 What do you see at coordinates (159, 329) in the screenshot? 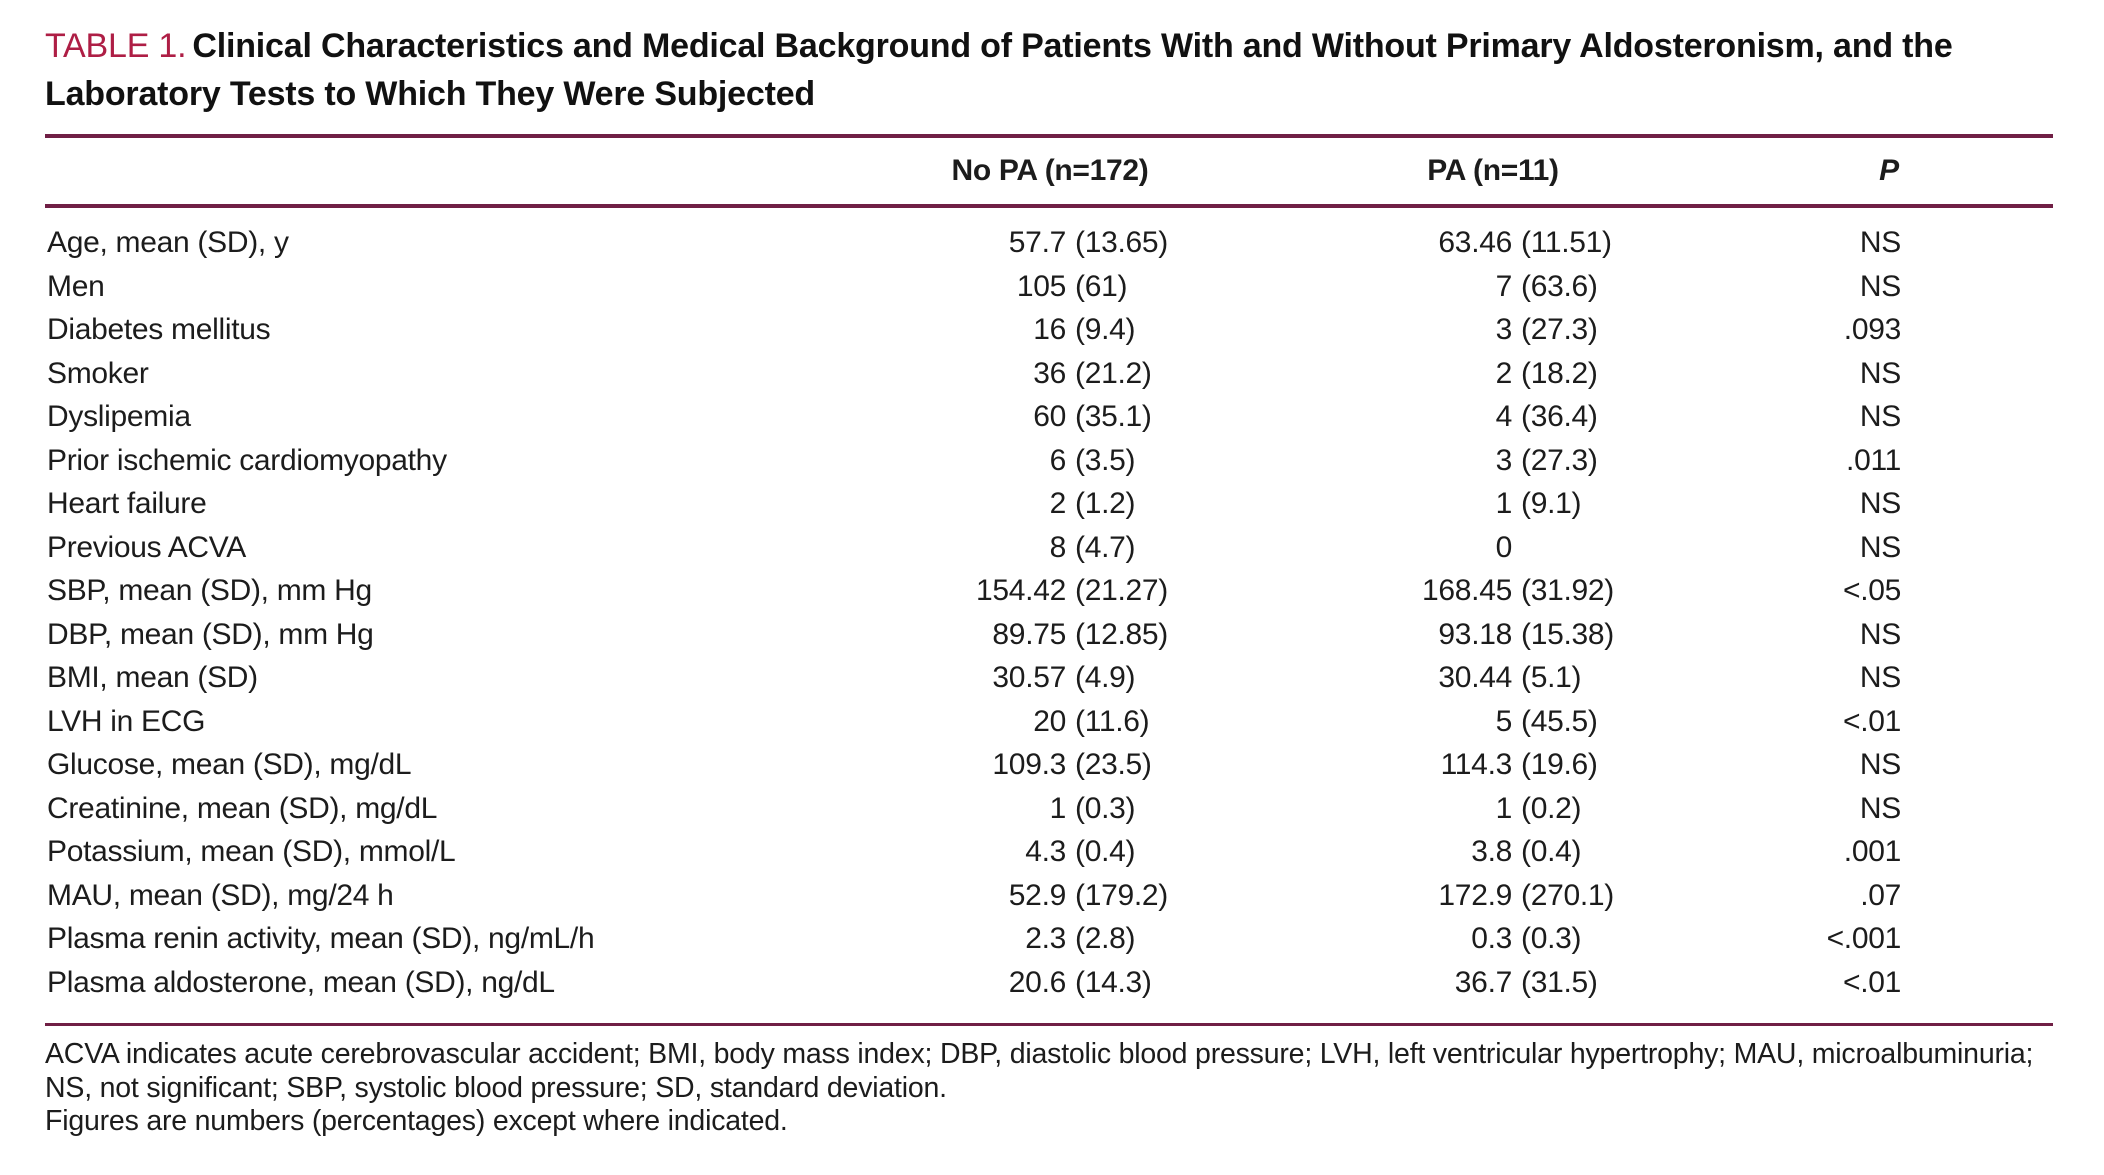
I see `row-label: Diabetes mellitus` at bounding box center [159, 329].